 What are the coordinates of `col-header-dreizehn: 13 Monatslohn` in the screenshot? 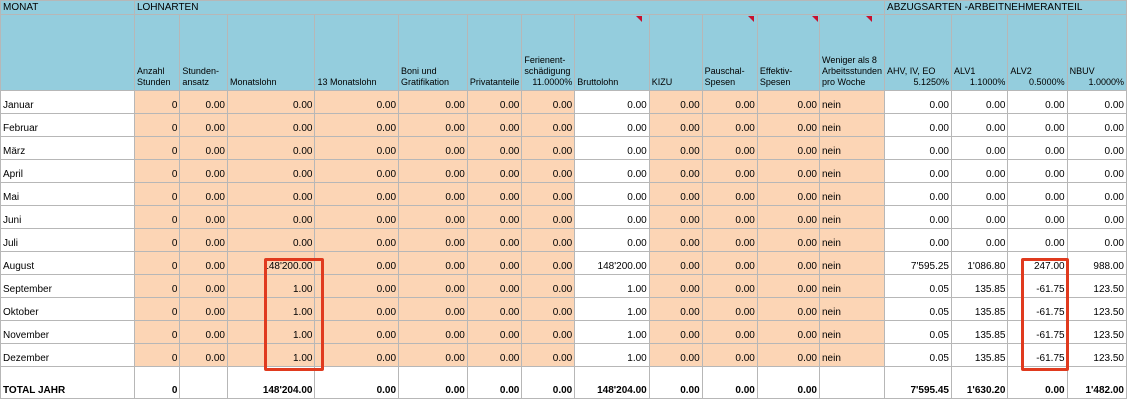 It's located at (357, 52).